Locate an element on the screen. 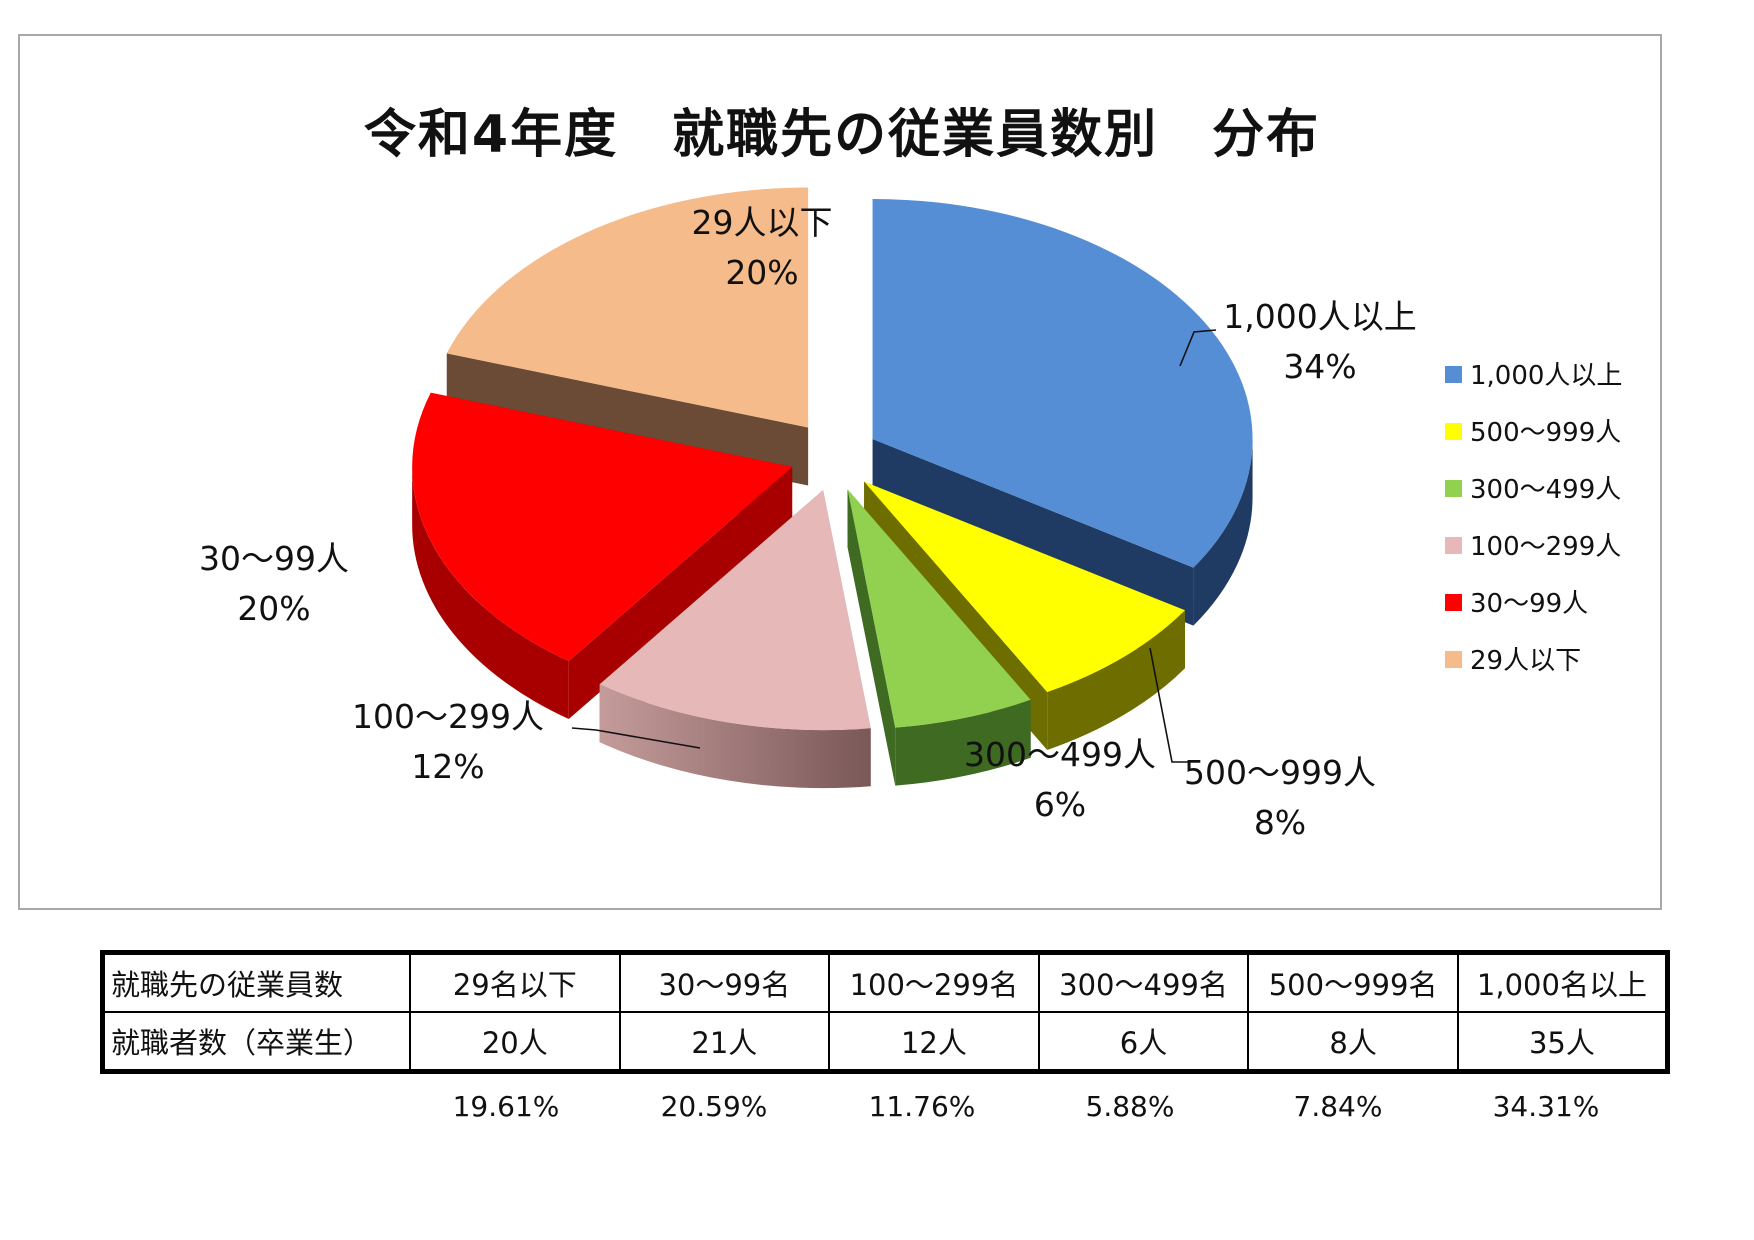  slice-category-label: 100〜299人 is located at coordinates (448, 716).